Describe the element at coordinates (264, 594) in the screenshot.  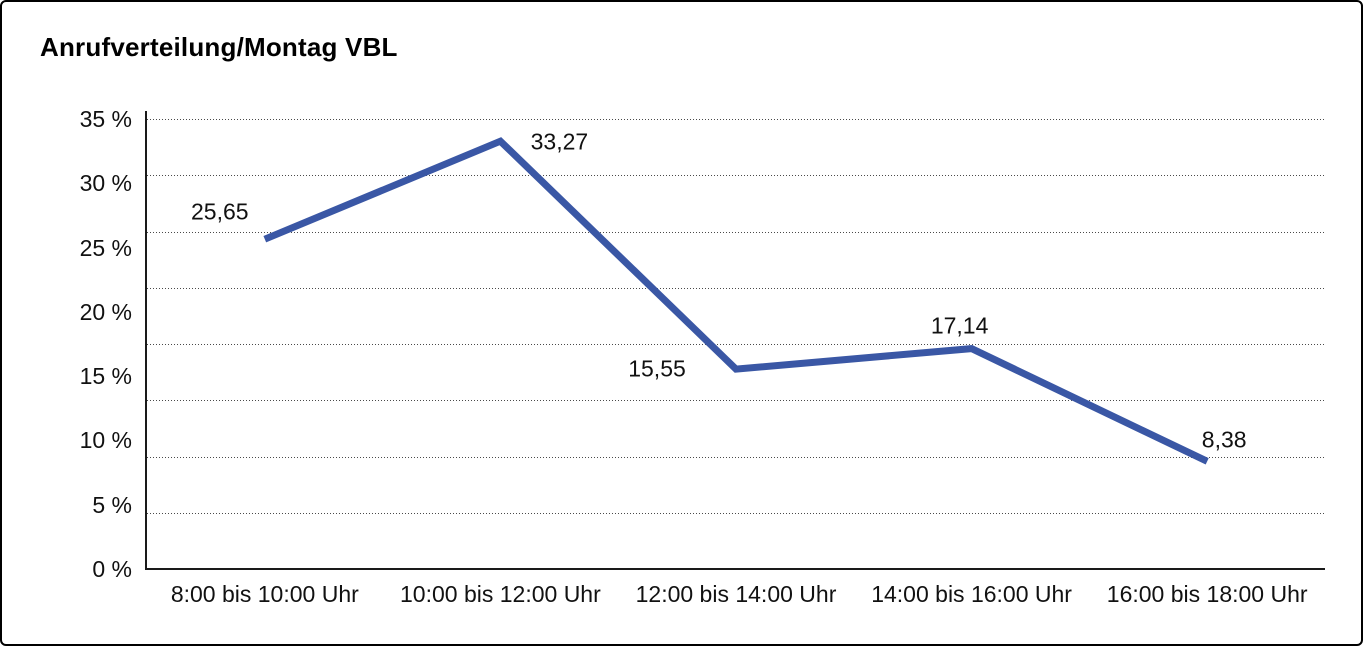
I see `x-axis-label: 8:00 bis 10:00 Uhr` at that location.